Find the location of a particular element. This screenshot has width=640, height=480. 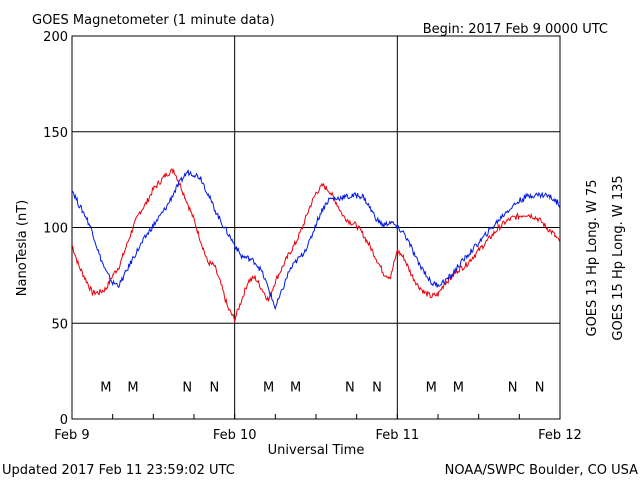

updated-time: Updated 2017 Feb 11 23:59:02 UTC is located at coordinates (118, 470).